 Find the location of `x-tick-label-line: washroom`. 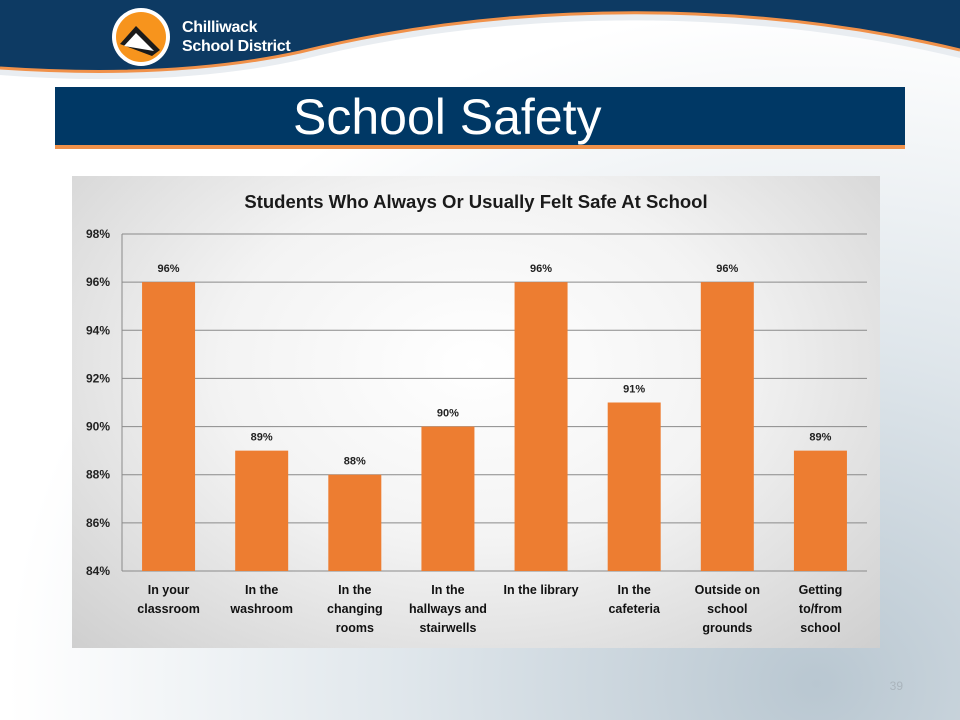

x-tick-label-line: washroom is located at coordinates (261, 609).